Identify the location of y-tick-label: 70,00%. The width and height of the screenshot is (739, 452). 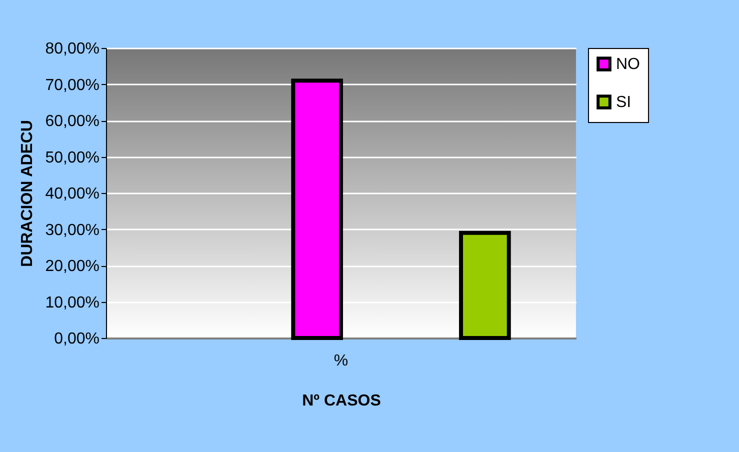
(72, 85).